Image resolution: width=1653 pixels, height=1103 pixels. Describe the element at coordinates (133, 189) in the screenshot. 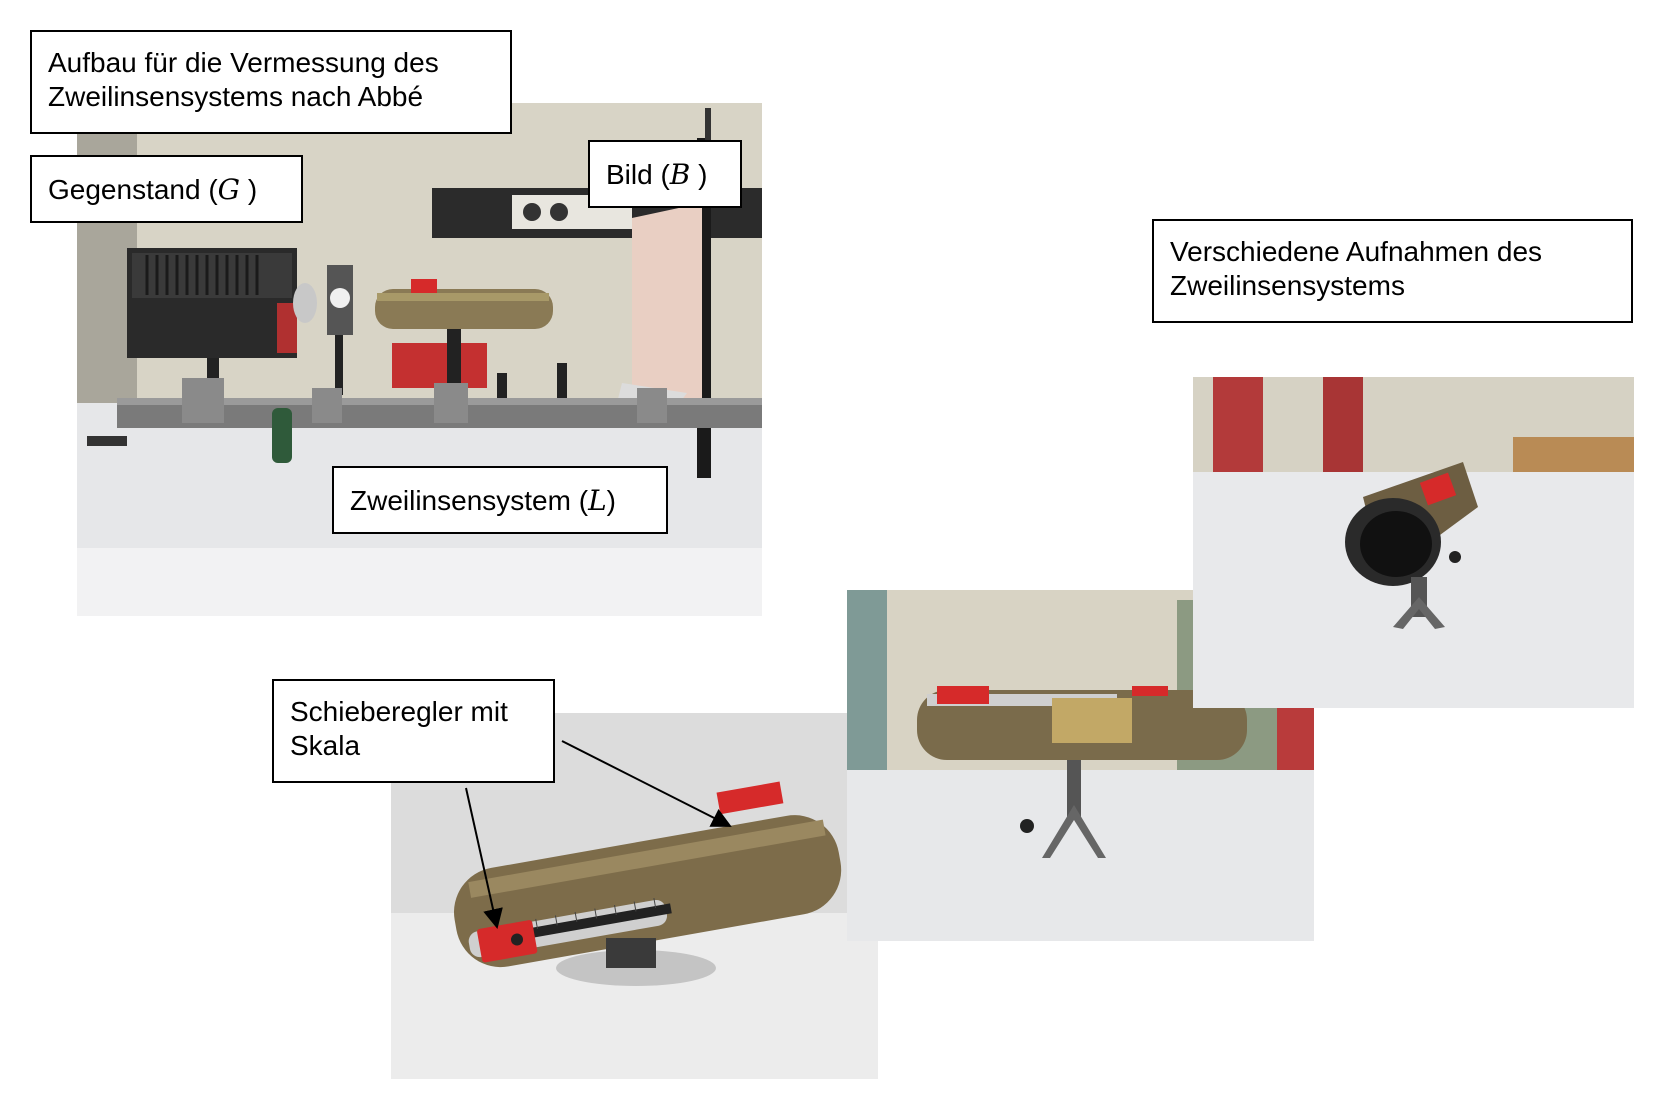

I see `gegenstand-text: Gegenstand (` at that location.